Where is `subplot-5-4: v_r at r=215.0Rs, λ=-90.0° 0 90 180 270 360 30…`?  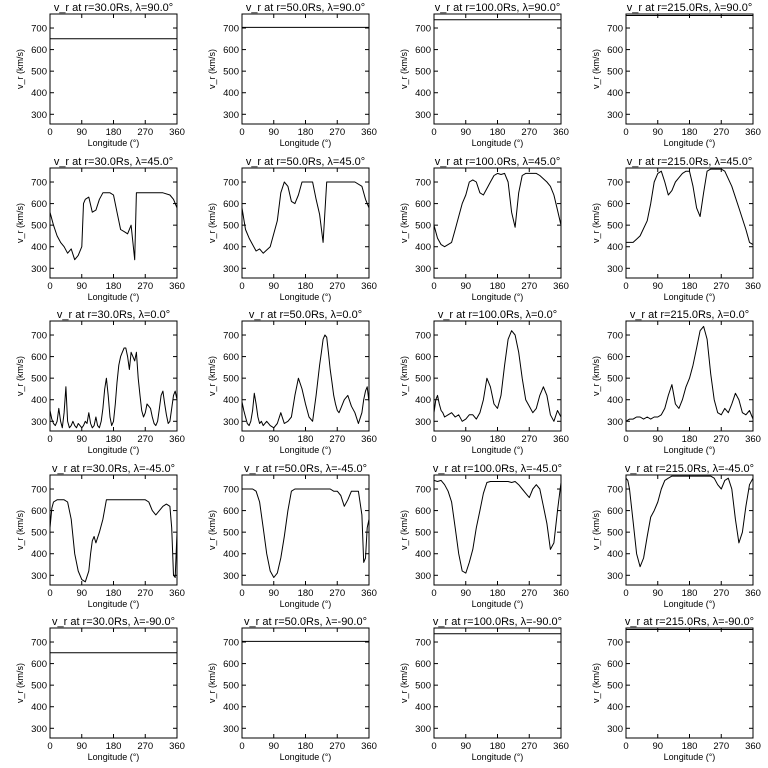
subplot-5-4: v_r at r=215.0Rs, λ=-90.0° 0 90 180 270 360 30… is located at coordinates (676, 689).